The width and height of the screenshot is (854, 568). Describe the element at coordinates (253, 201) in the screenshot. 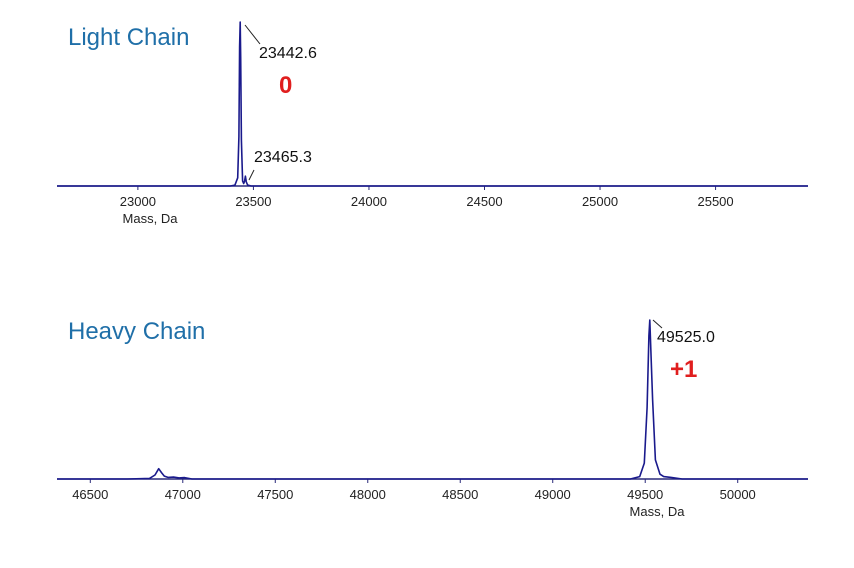

I see `light-chain-x-tick-label: 23500` at that location.